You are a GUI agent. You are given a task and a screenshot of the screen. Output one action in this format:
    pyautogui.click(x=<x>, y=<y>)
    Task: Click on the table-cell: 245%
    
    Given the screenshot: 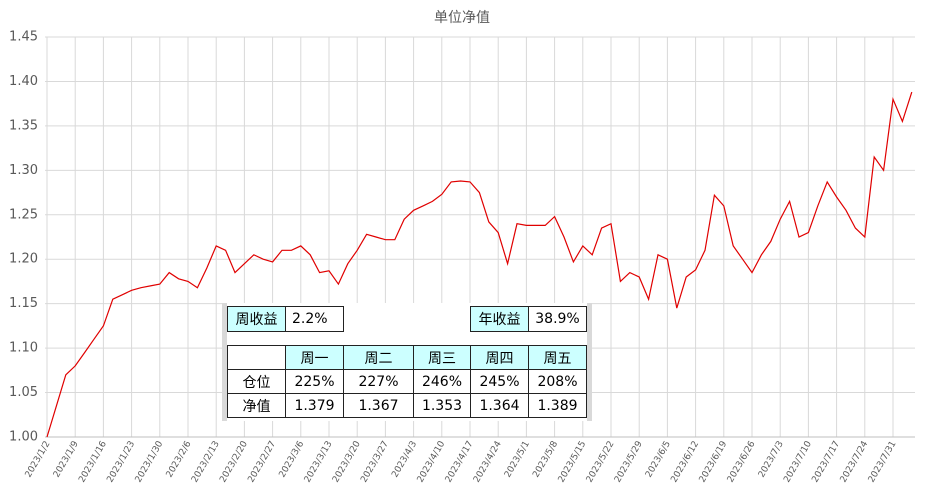 What is the action you would take?
    pyautogui.click(x=499, y=381)
    